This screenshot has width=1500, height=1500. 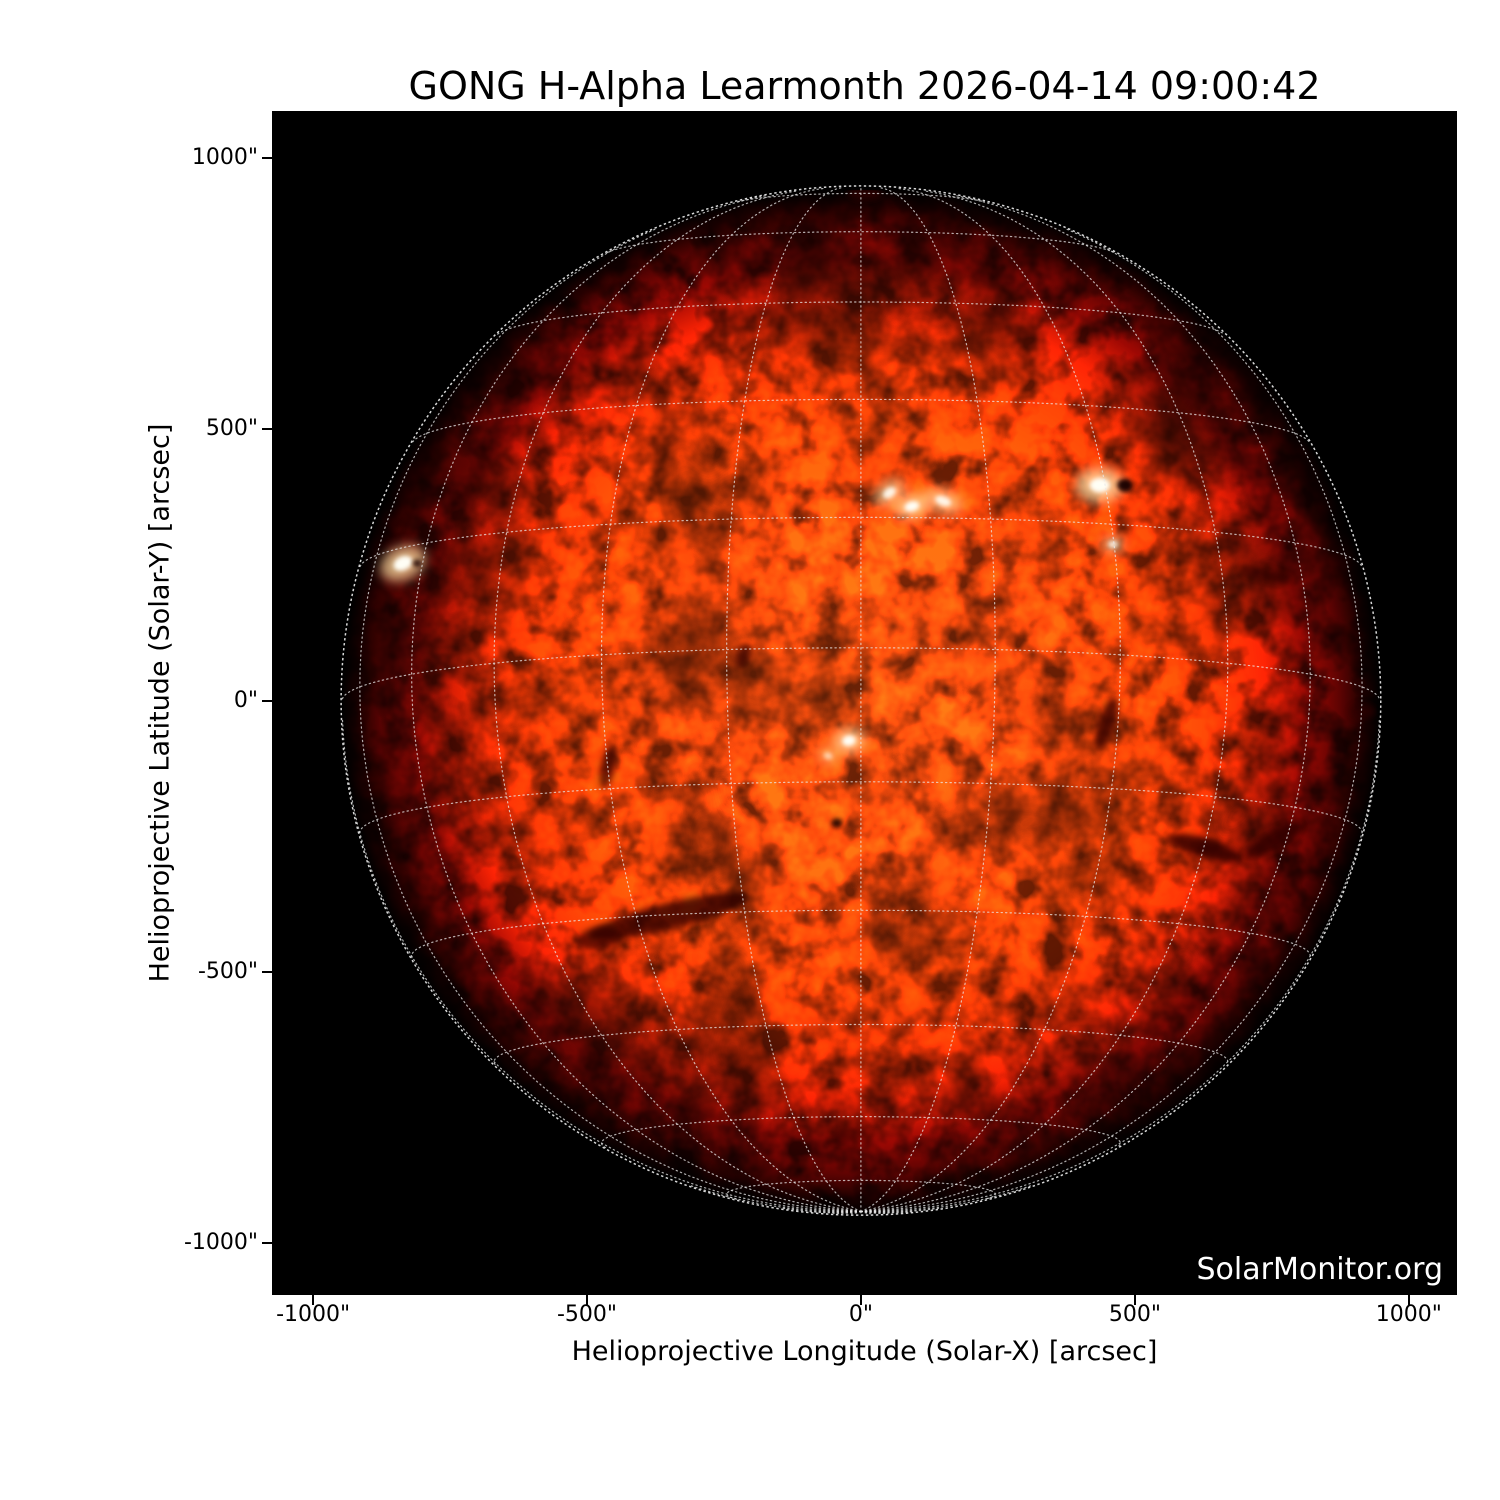 I want to click on watermark: SolarMonitor.org, so click(x=1319, y=1269).